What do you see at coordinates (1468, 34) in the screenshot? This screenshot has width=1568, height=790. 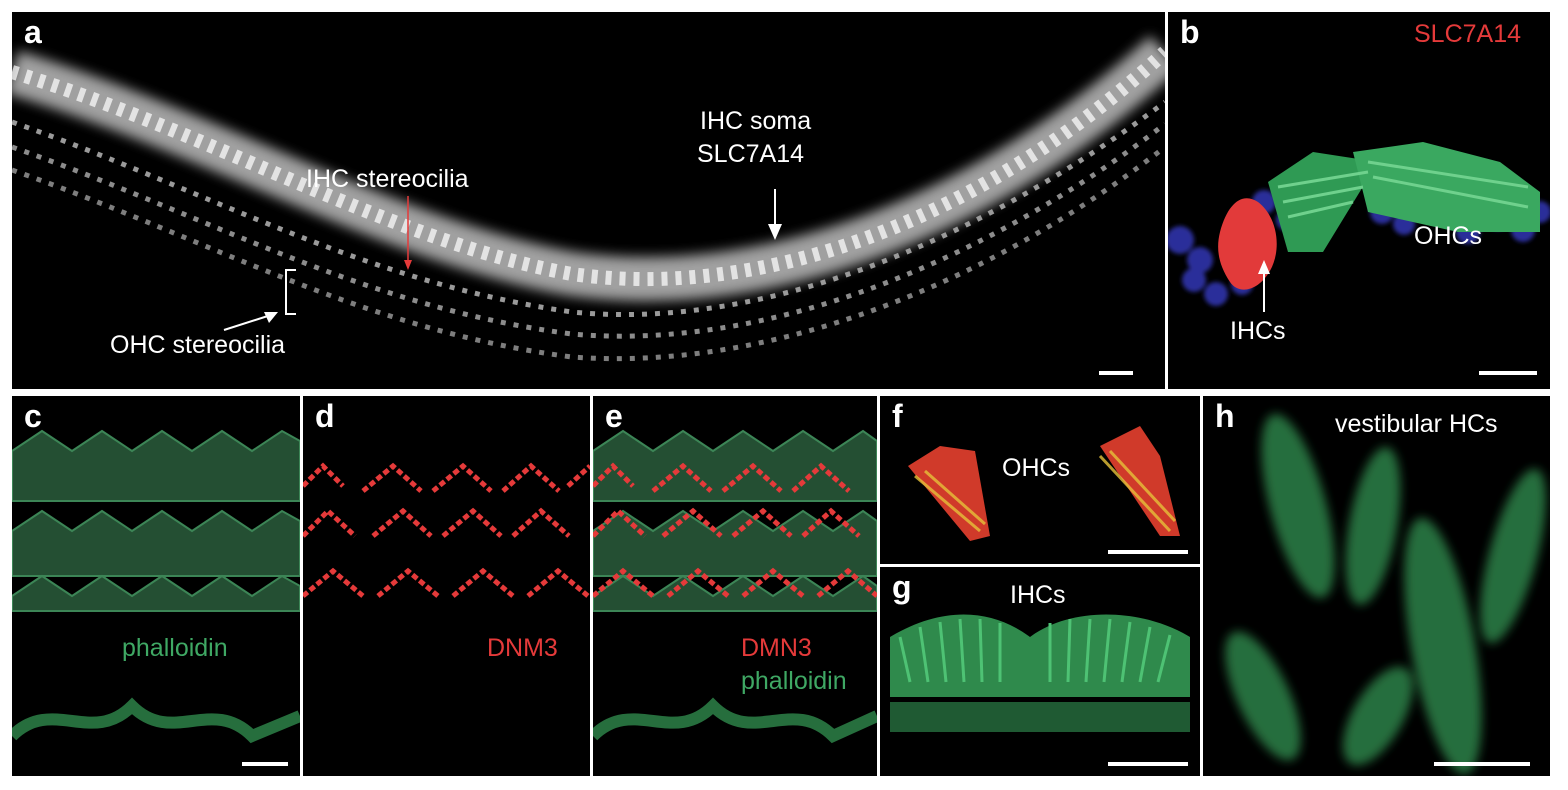 I see `slc7a14-label: SLC7A14` at bounding box center [1468, 34].